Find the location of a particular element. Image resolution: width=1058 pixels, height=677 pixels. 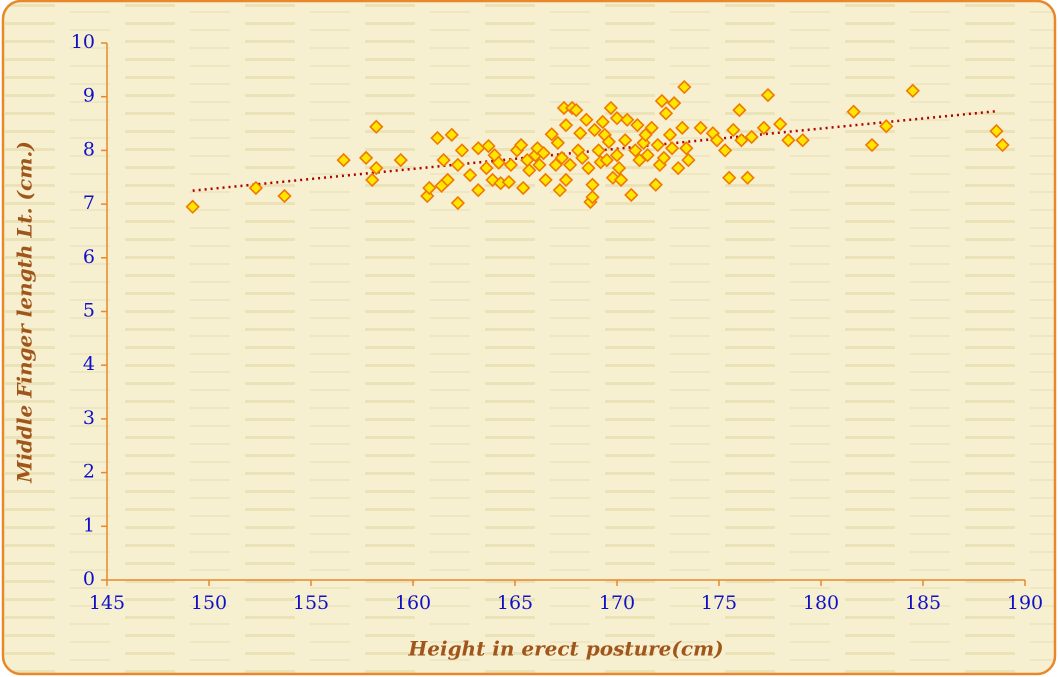

x-tick-label: 180 is located at coordinates (821, 603).